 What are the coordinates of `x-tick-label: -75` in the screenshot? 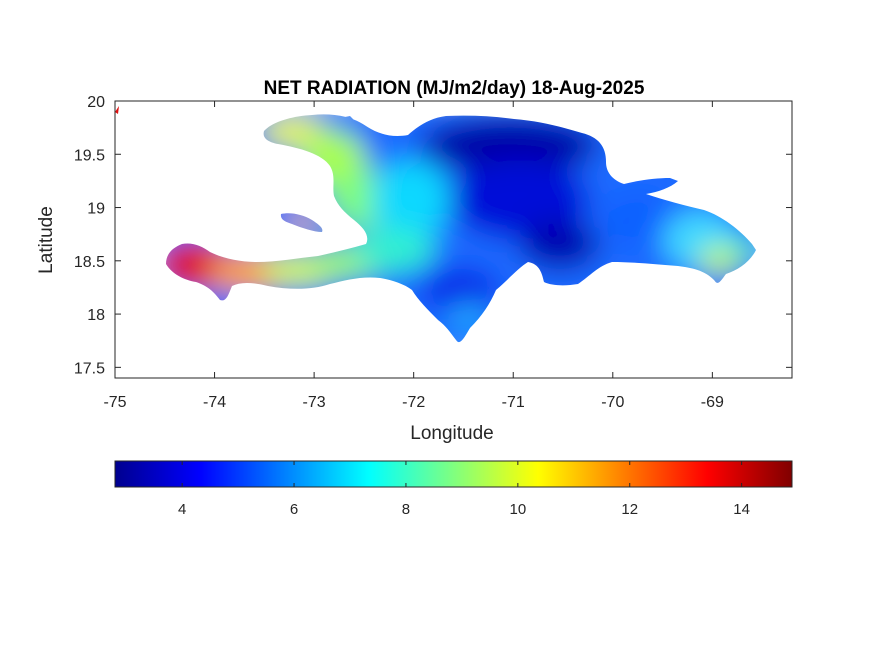 It's located at (114, 402).